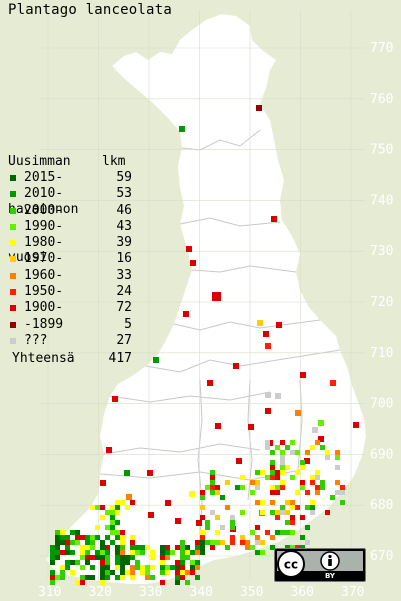 This screenshot has height=601, width=401. What do you see at coordinates (44, 259) in the screenshot?
I see `legend-period: 1970-` at bounding box center [44, 259].